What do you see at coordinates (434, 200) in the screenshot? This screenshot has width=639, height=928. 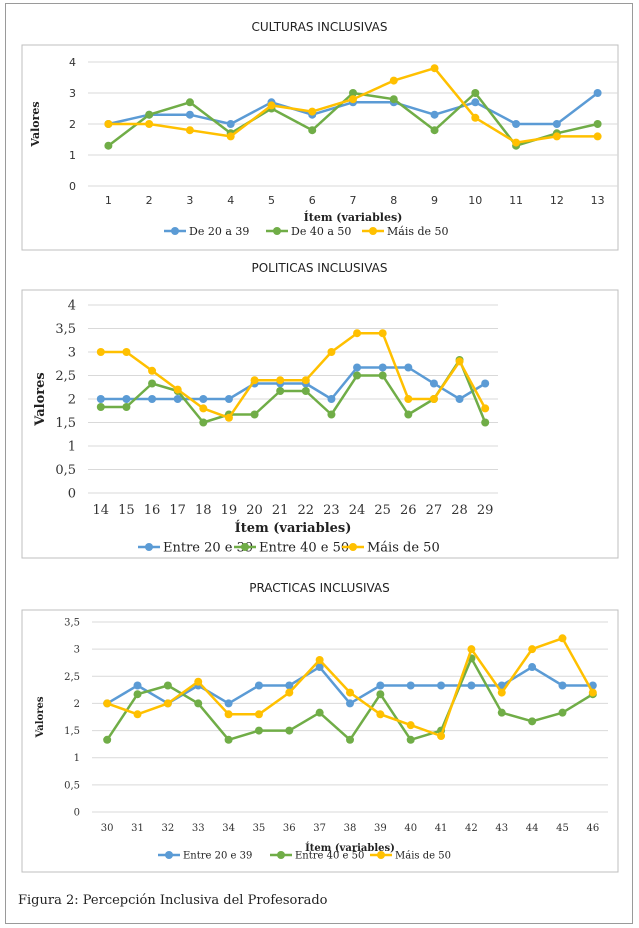 I see `x-tick-label: 9` at bounding box center [434, 200].